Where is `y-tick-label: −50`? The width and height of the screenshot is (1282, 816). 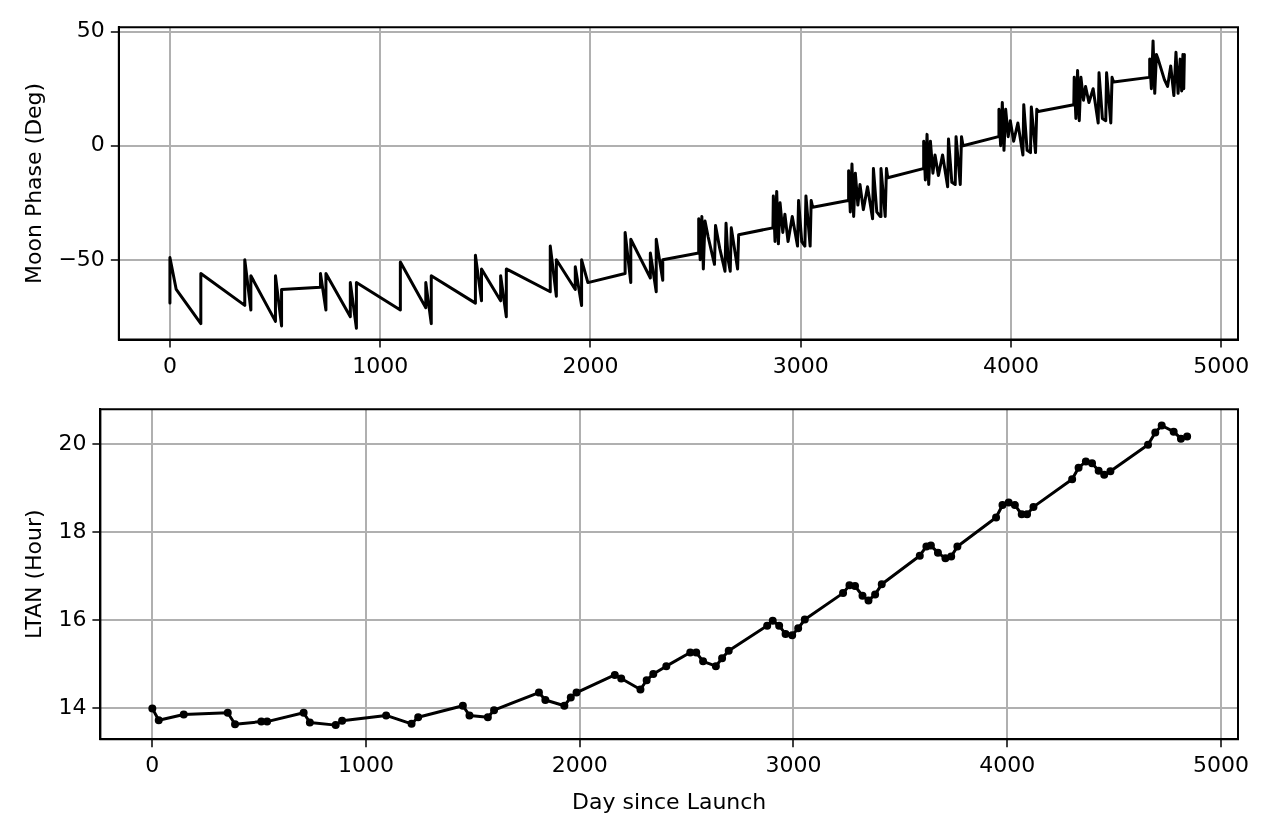
y-tick-label: −50 is located at coordinates (81, 258).